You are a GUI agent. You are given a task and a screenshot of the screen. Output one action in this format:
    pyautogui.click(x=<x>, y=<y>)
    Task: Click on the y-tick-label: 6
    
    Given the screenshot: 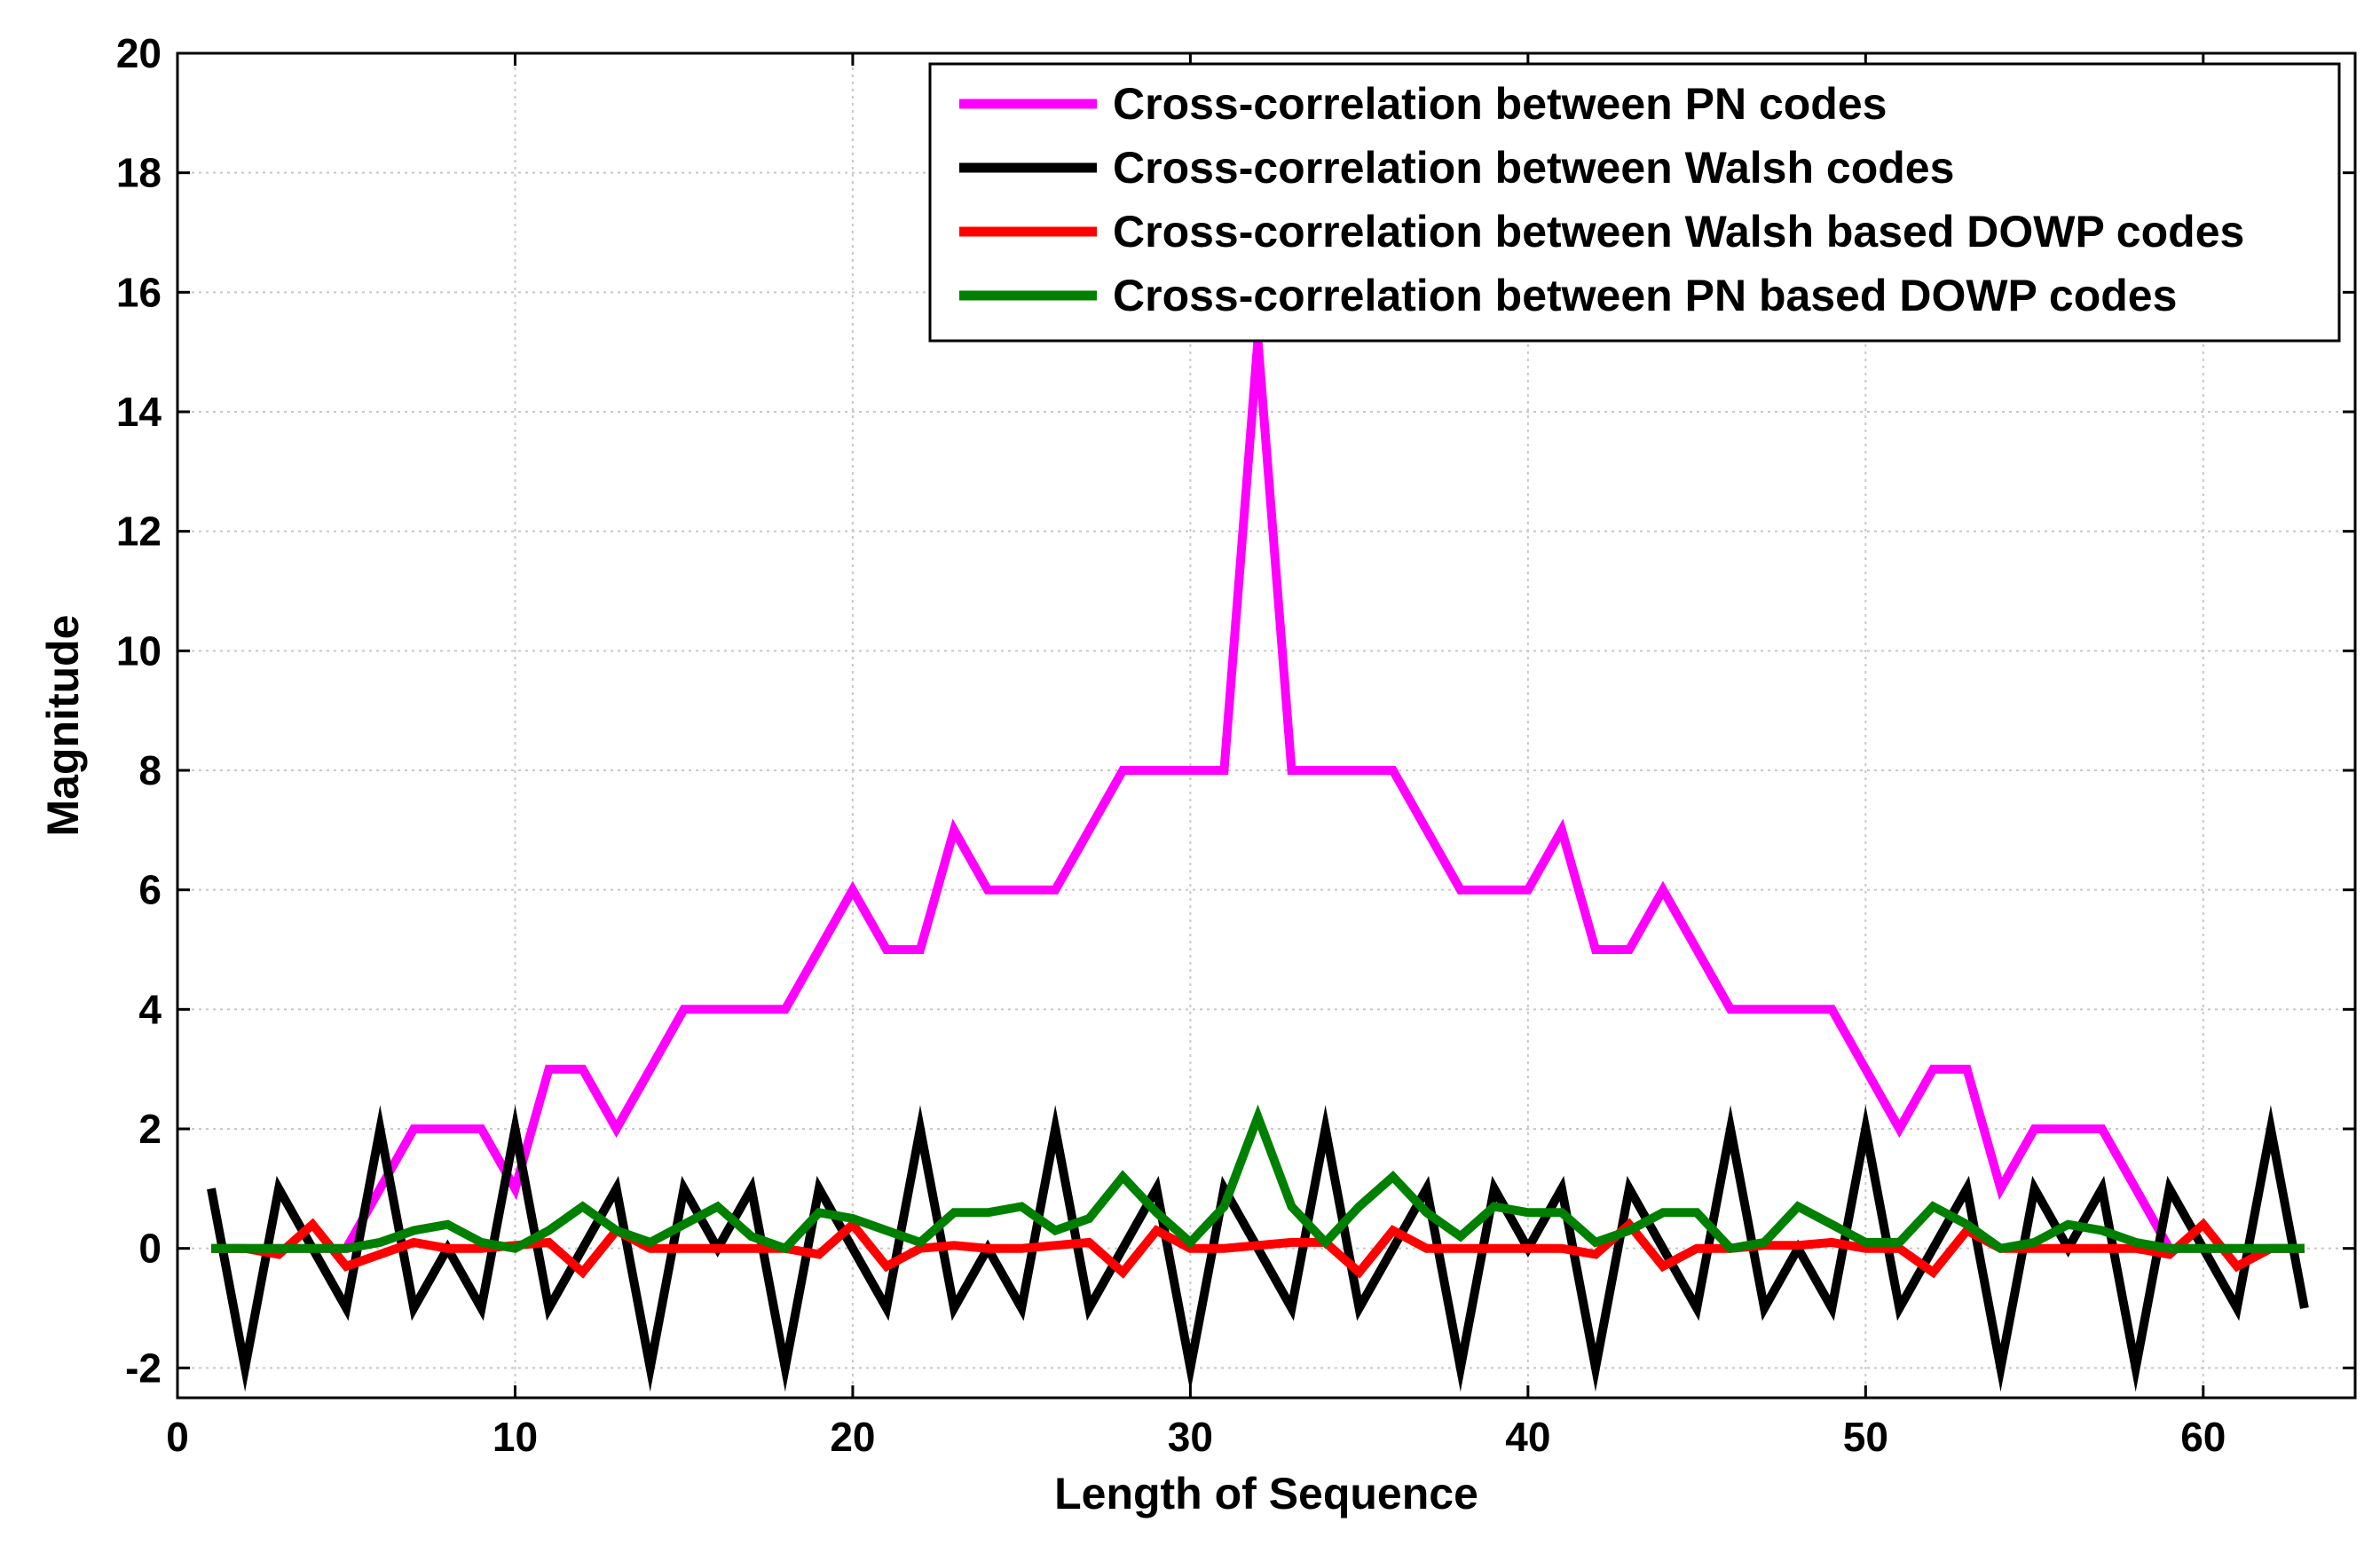 What is the action you would take?
    pyautogui.click(x=150, y=890)
    